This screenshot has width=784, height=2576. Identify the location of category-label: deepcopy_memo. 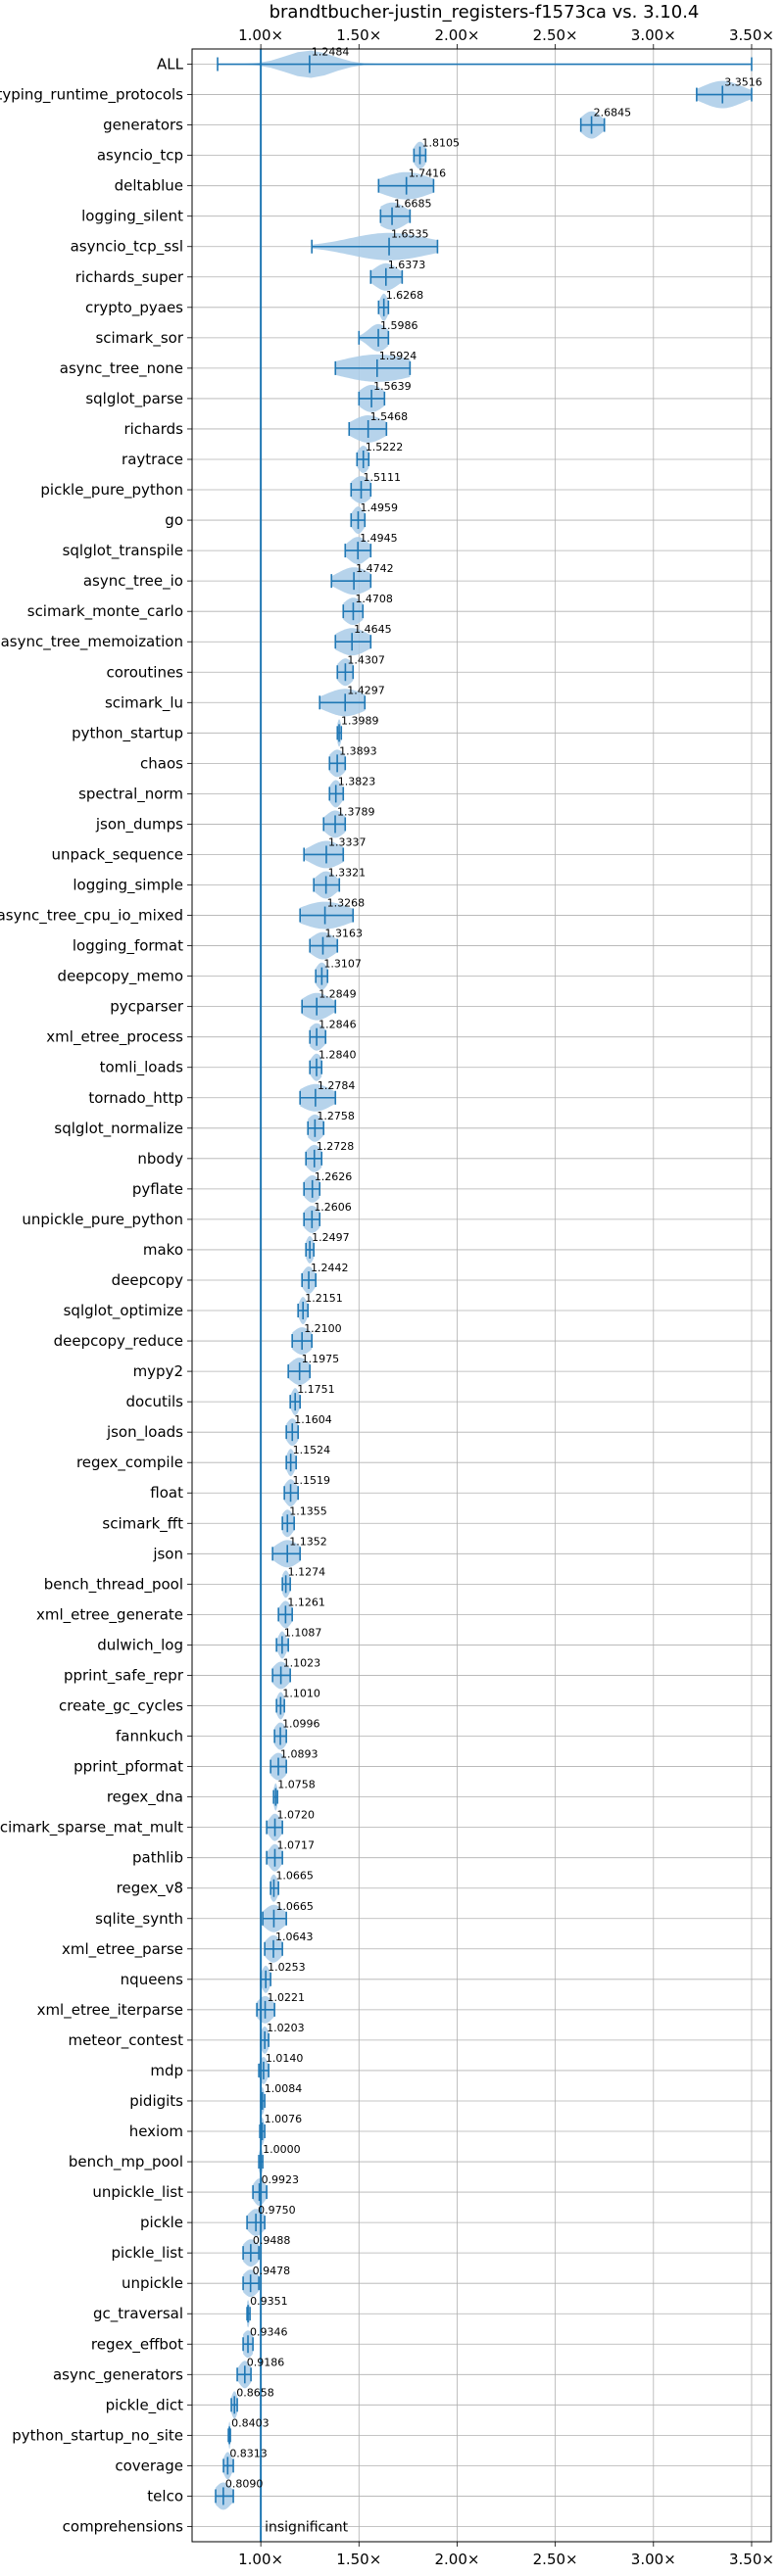
(120, 977).